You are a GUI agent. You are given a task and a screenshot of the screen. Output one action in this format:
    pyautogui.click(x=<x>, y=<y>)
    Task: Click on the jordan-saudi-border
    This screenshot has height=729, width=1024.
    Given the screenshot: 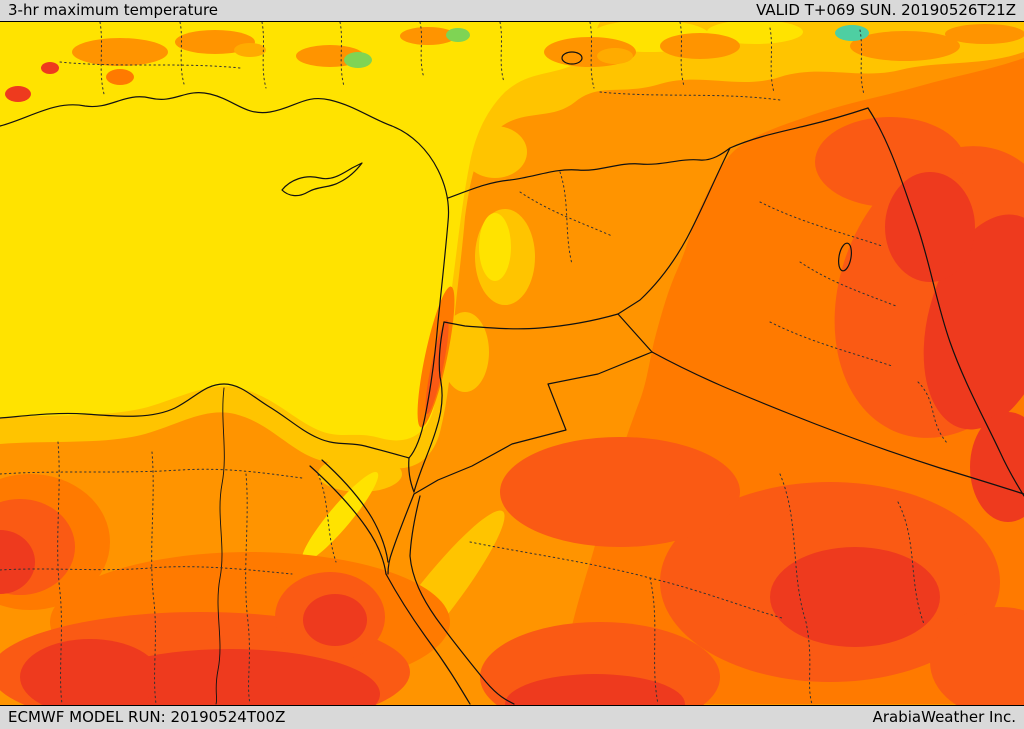 What is the action you would take?
    pyautogui.click(x=533, y=423)
    